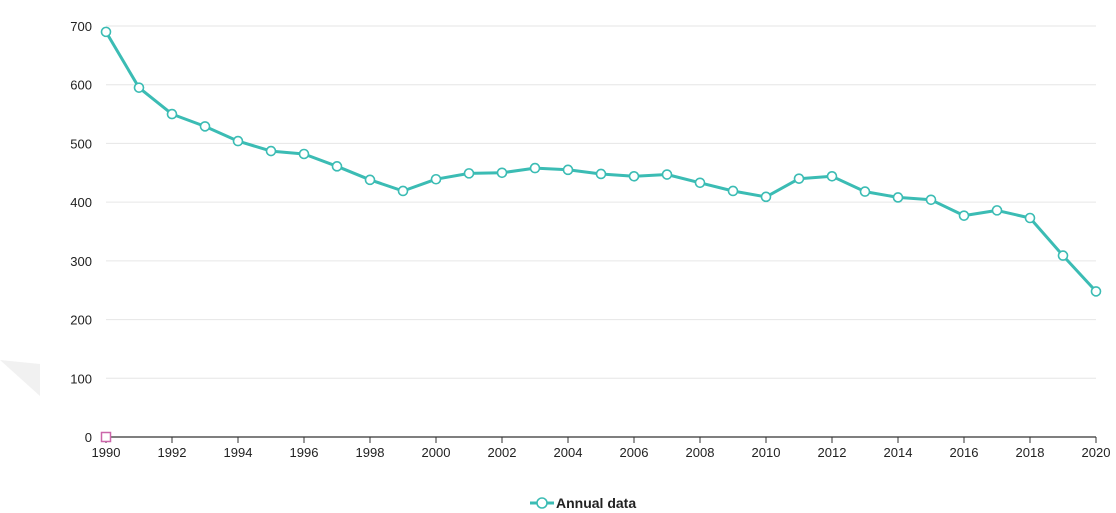 Image resolution: width=1116 pixels, height=513 pixels. I want to click on x-tick-label: 1992, so click(172, 452).